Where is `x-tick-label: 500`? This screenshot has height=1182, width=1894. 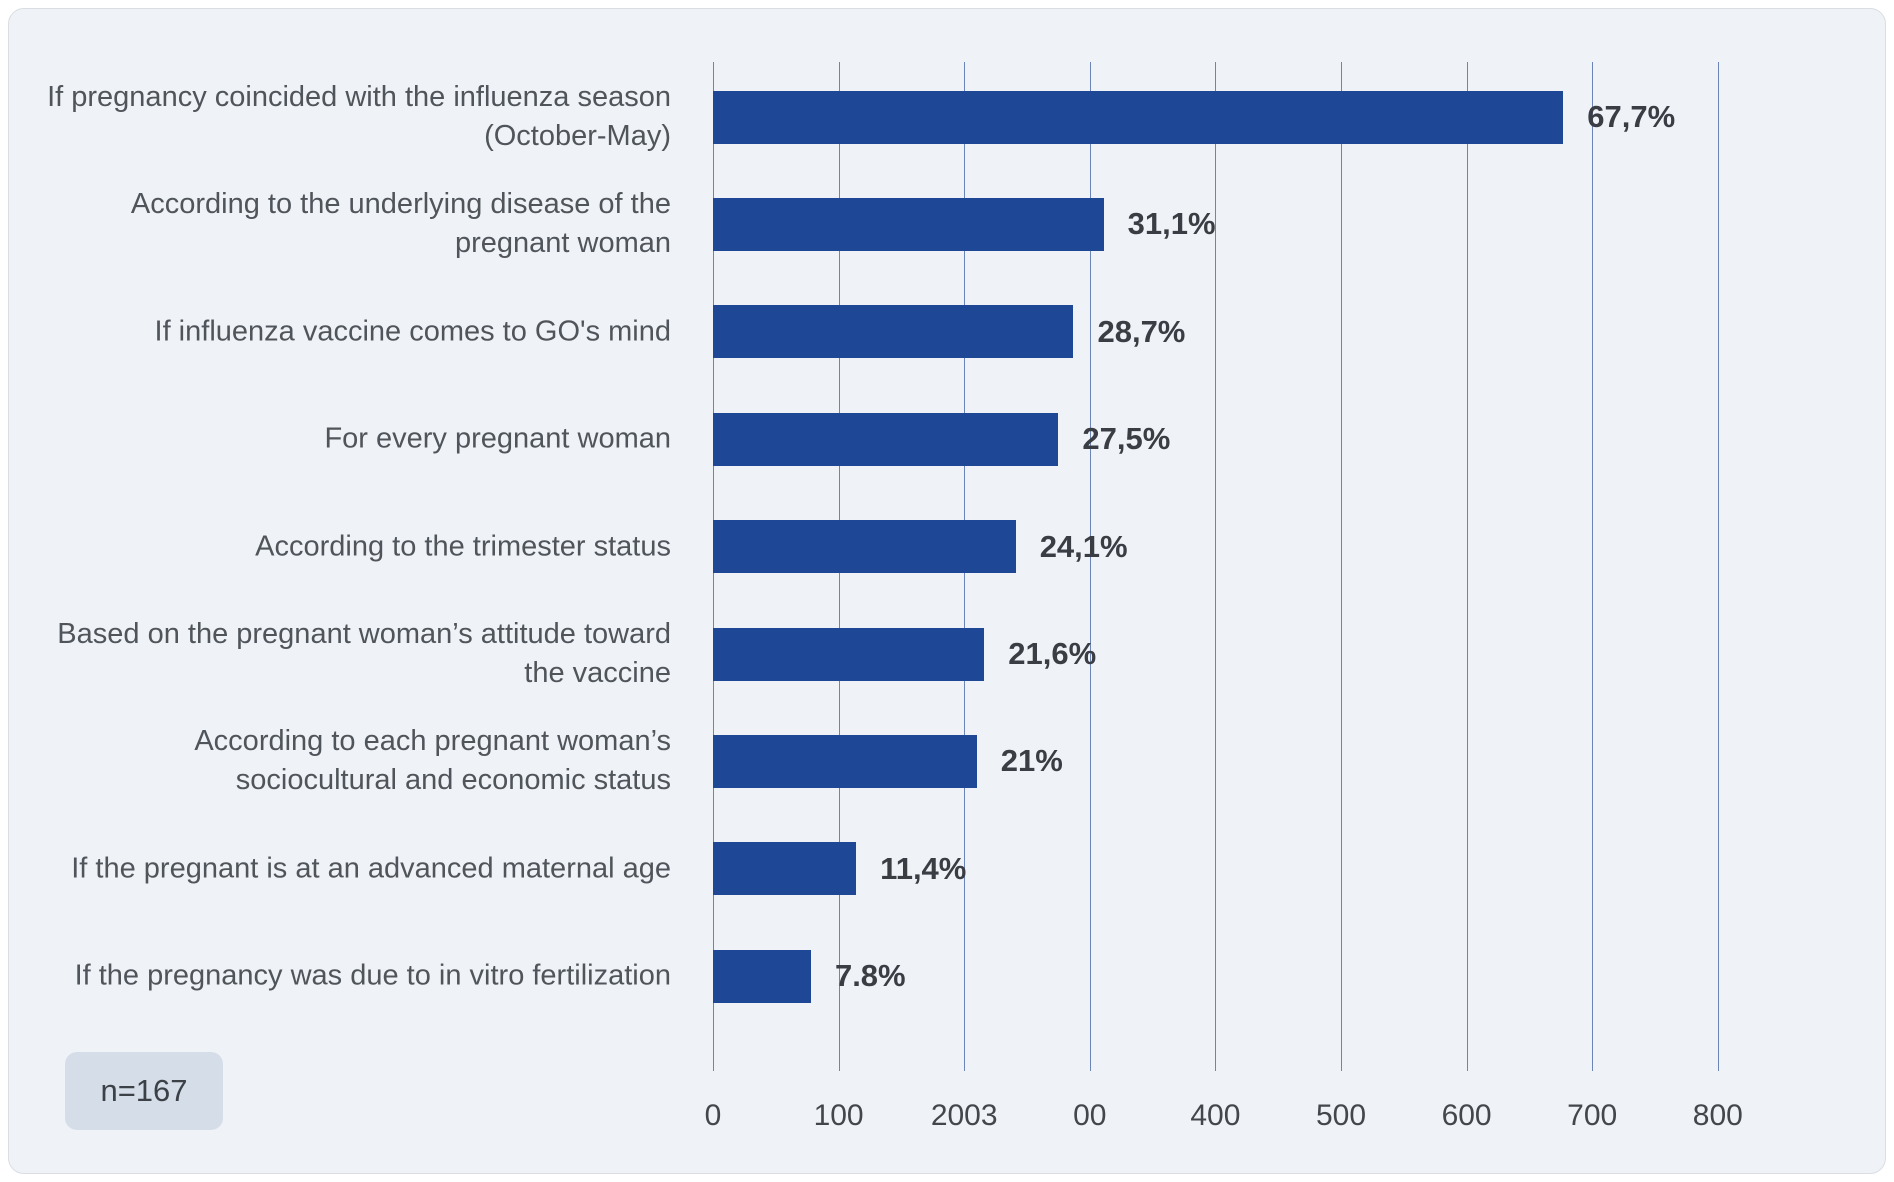
x-tick-label: 500 is located at coordinates (1341, 1115).